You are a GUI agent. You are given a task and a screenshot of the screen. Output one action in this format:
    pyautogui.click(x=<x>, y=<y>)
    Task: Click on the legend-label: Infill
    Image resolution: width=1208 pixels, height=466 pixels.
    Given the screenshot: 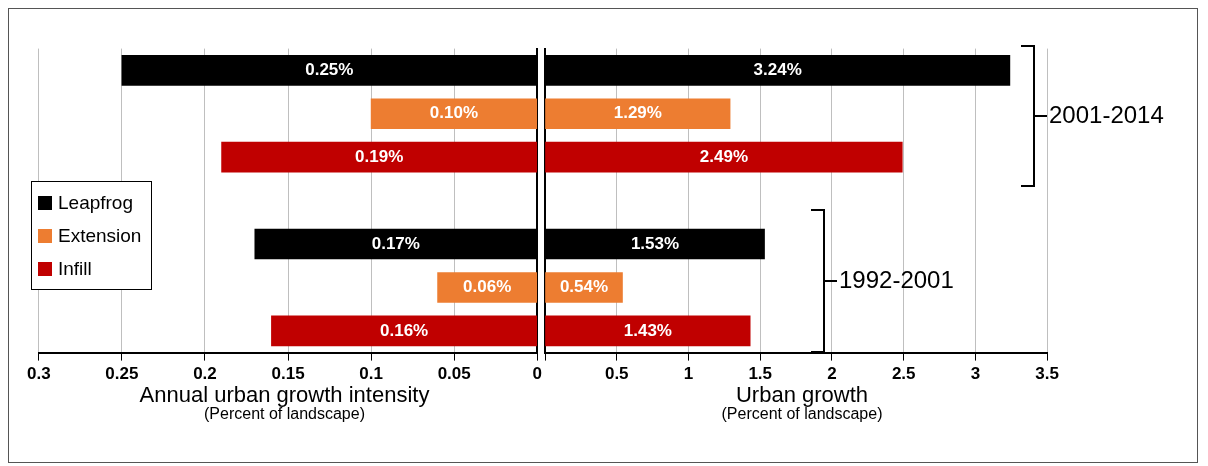 What is the action you would take?
    pyautogui.click(x=75, y=268)
    